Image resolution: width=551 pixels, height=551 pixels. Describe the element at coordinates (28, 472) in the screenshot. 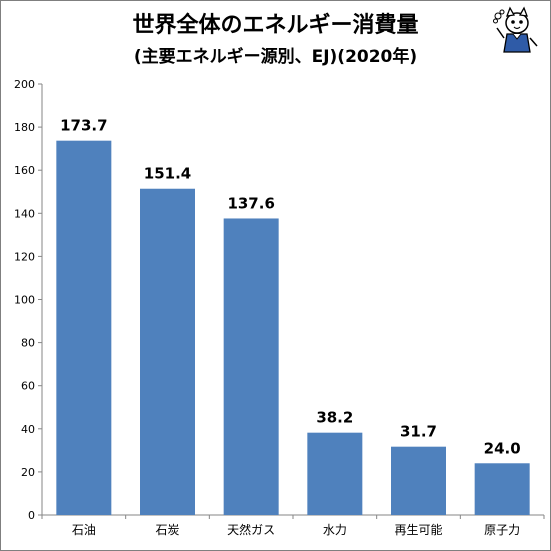

I see `y-tick-label: 20` at that location.